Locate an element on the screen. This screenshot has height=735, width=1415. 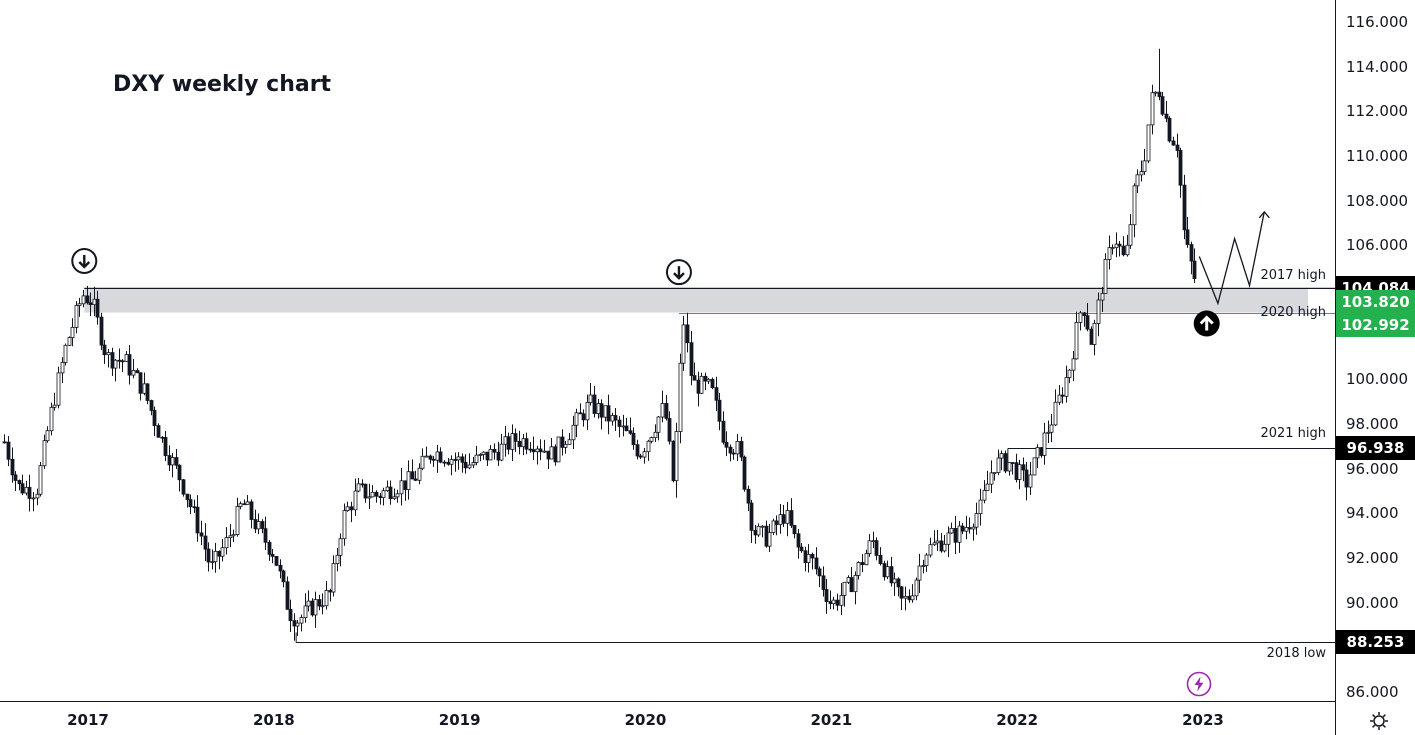
lightning-icon is located at coordinates (1199, 684).